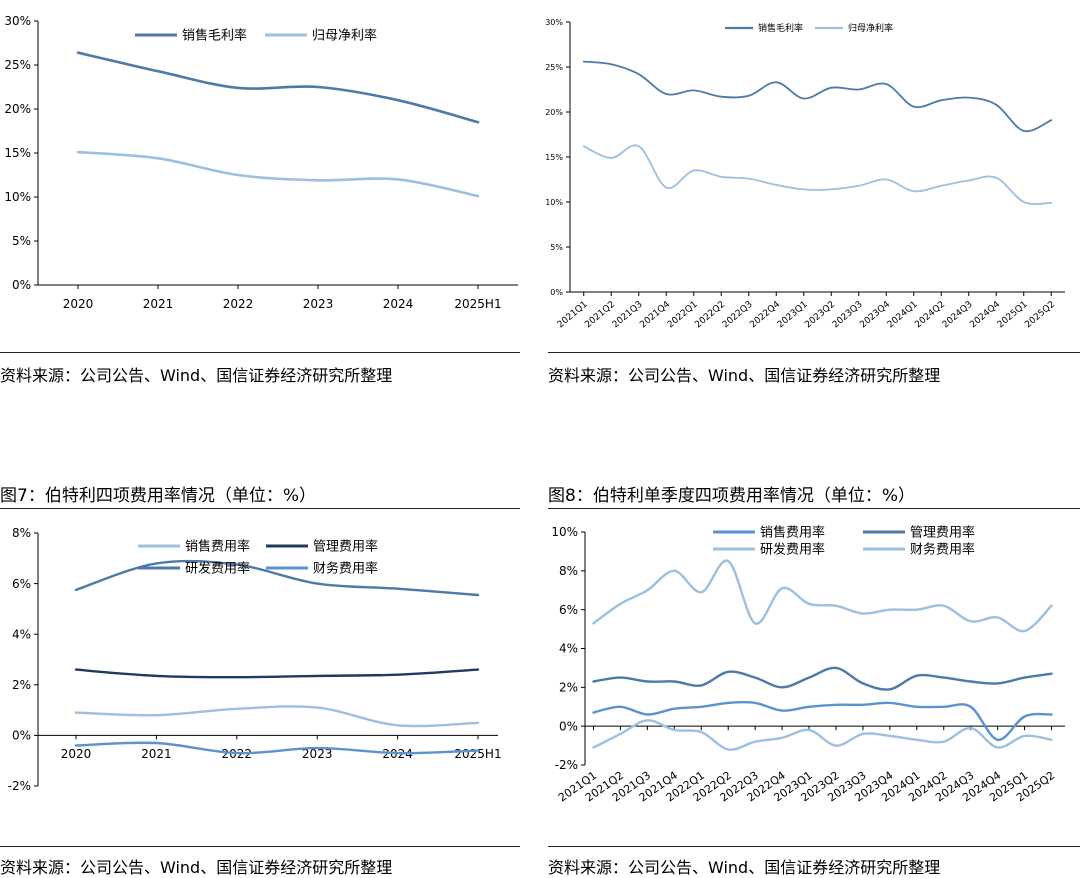  I want to click on x-tick-label: 2022, so click(238, 304).